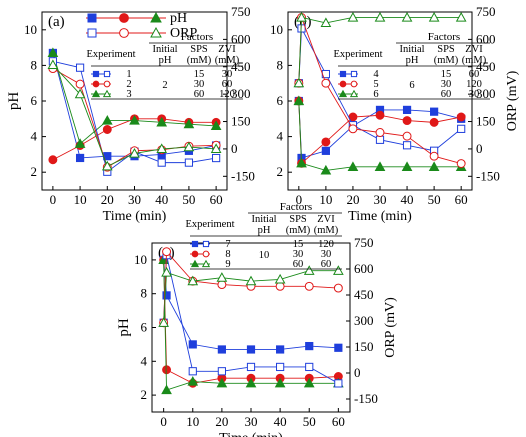 This screenshot has width=526, height=437. Describe the element at coordinates (128, 74) in the screenshot. I see `table-cell-experiment: 1` at that location.